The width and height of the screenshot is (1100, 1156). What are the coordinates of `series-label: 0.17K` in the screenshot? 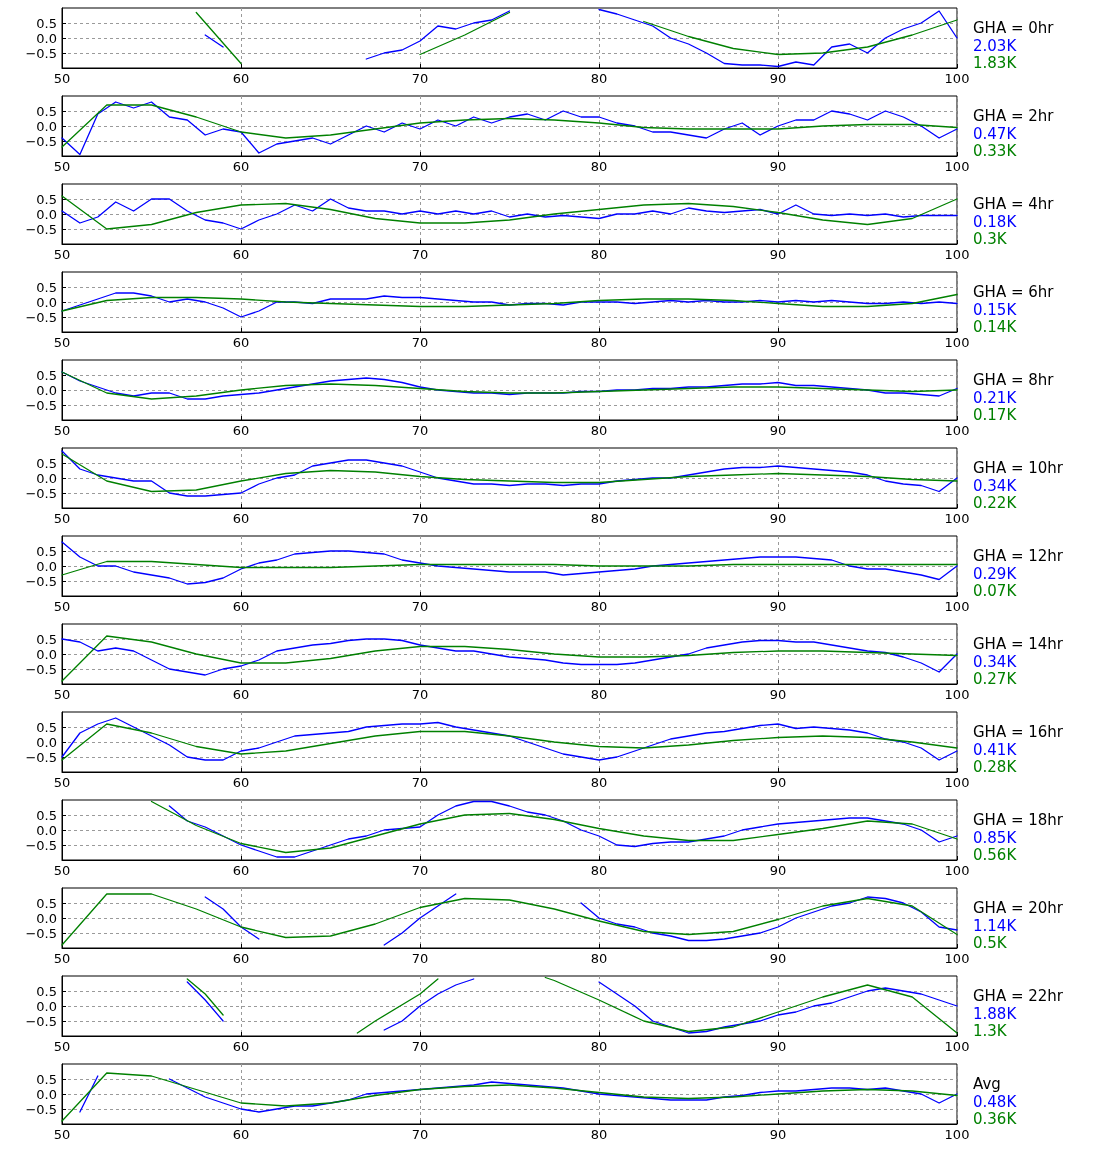 It's located at (995, 414).